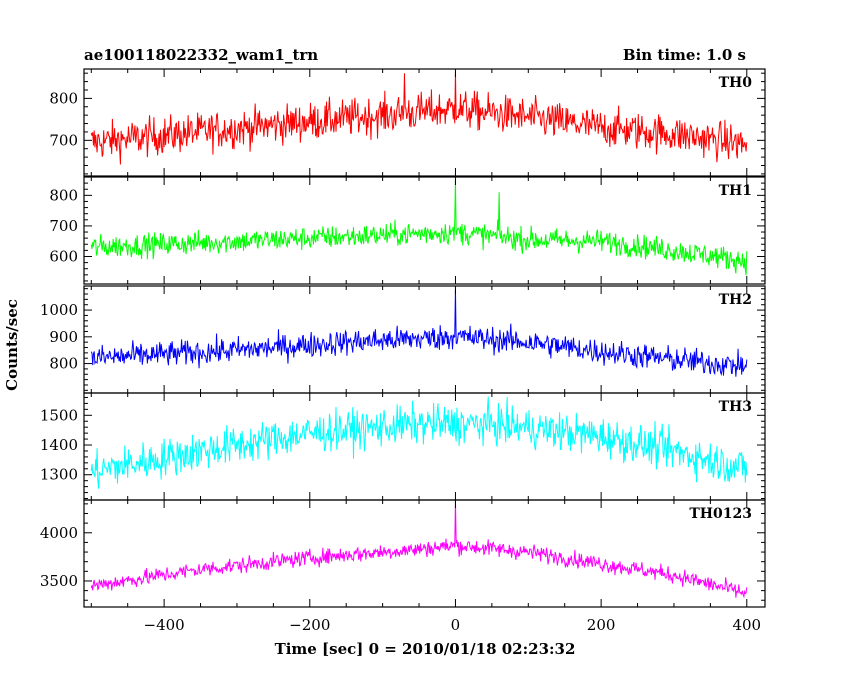  Describe the element at coordinates (720, 514) in the screenshot. I see `panel-label: TH0123` at that location.